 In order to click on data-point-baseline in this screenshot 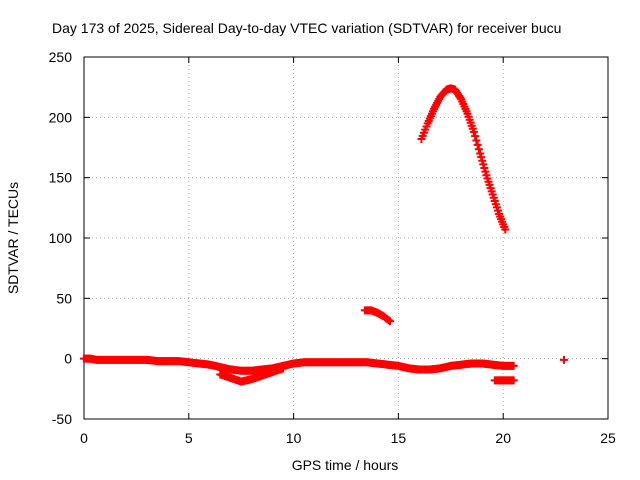, I will do `click(513, 365)`.